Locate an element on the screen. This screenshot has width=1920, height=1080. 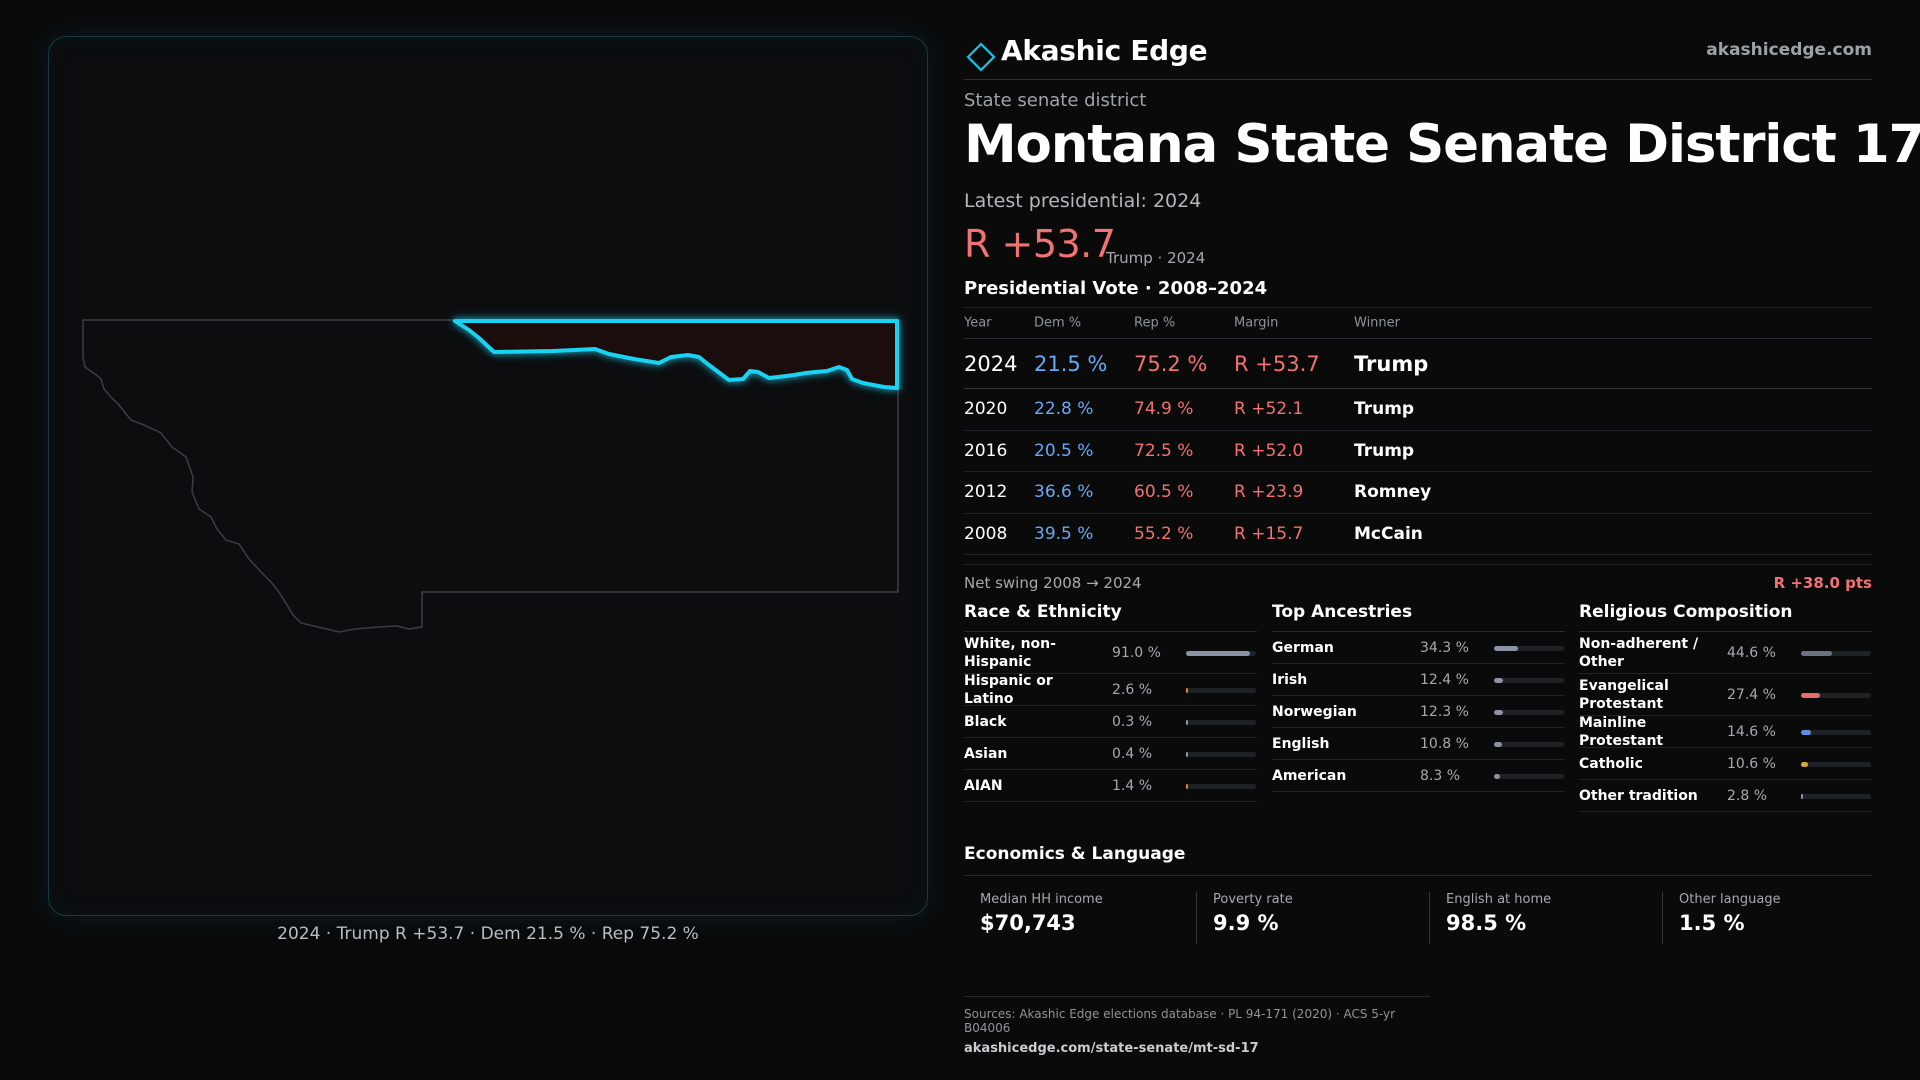
item-value: 2.8 % is located at coordinates (1747, 795).